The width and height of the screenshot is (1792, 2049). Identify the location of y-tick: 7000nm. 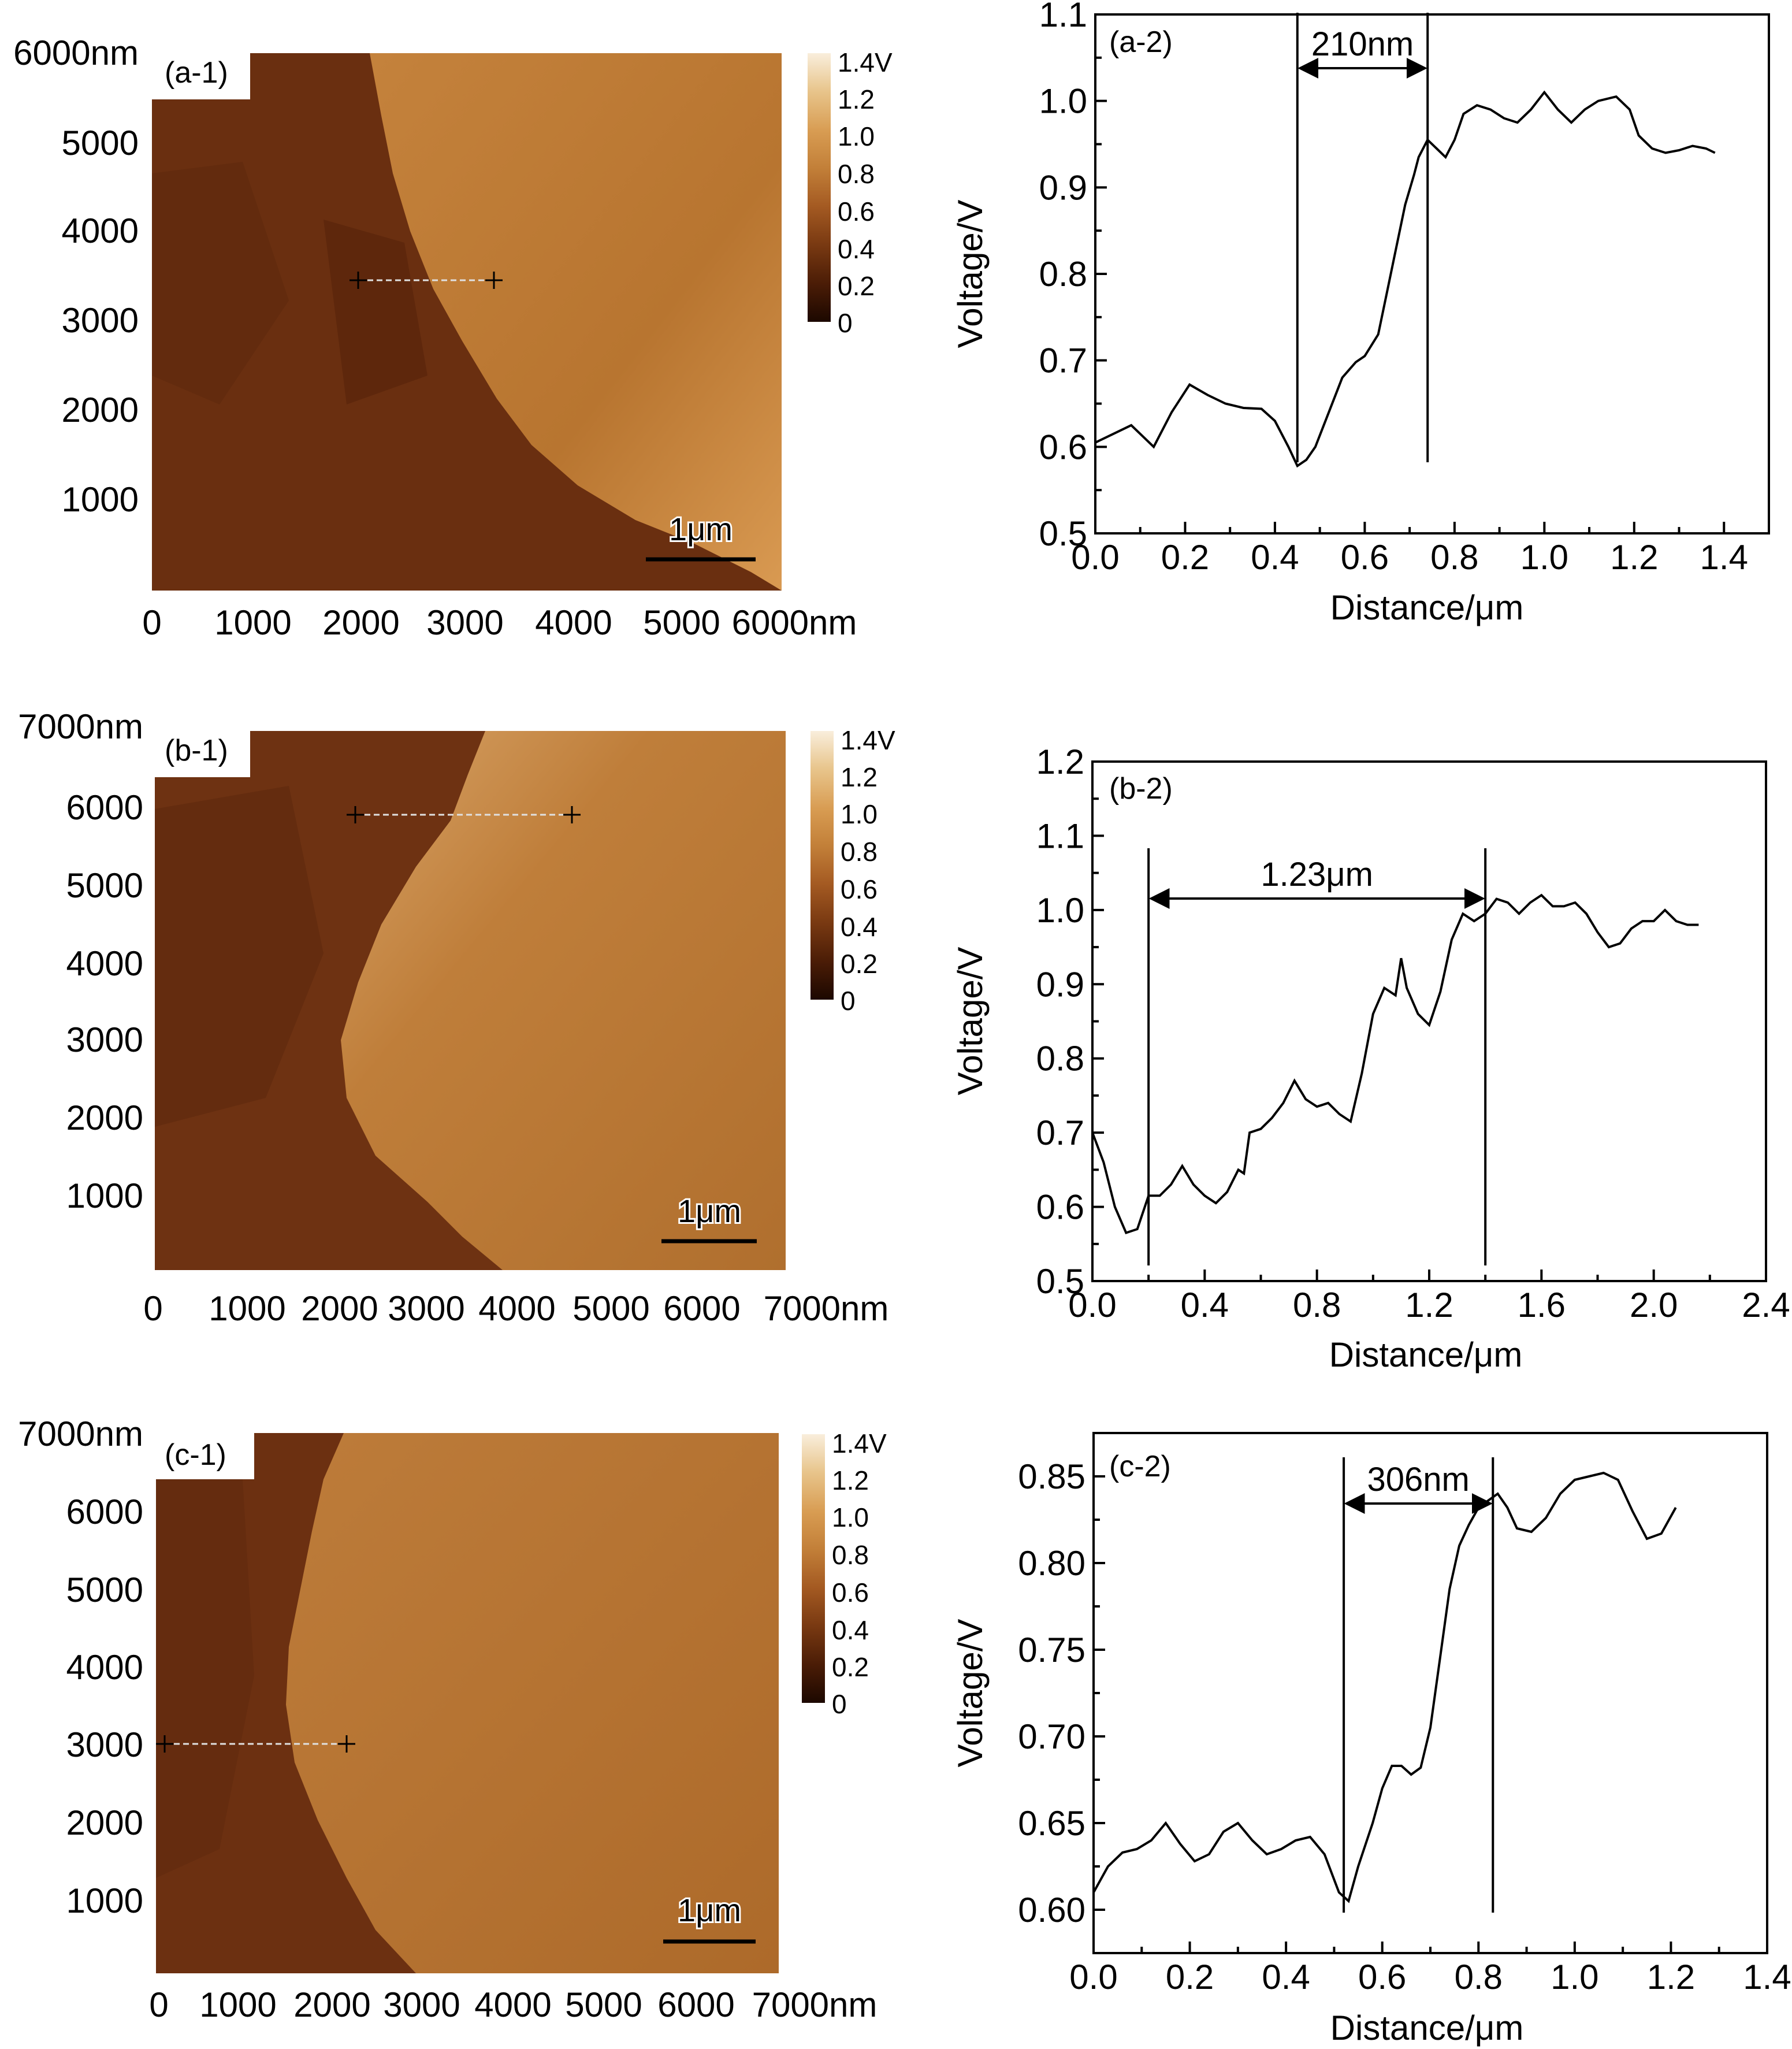
(80, 1434).